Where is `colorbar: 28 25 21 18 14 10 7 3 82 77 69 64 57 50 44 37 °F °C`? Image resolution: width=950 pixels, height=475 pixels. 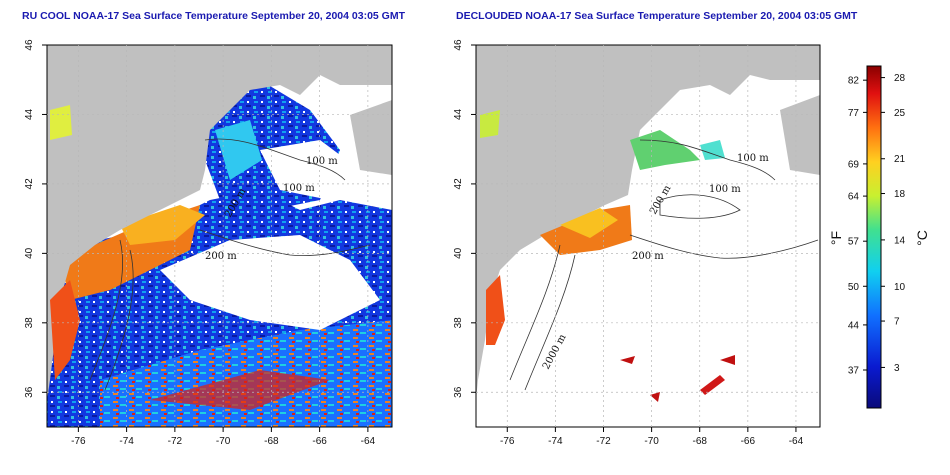 colorbar: 28 25 21 18 14 10 7 3 82 77 69 64 57 50 44 37 °F °C is located at coordinates (879, 237).